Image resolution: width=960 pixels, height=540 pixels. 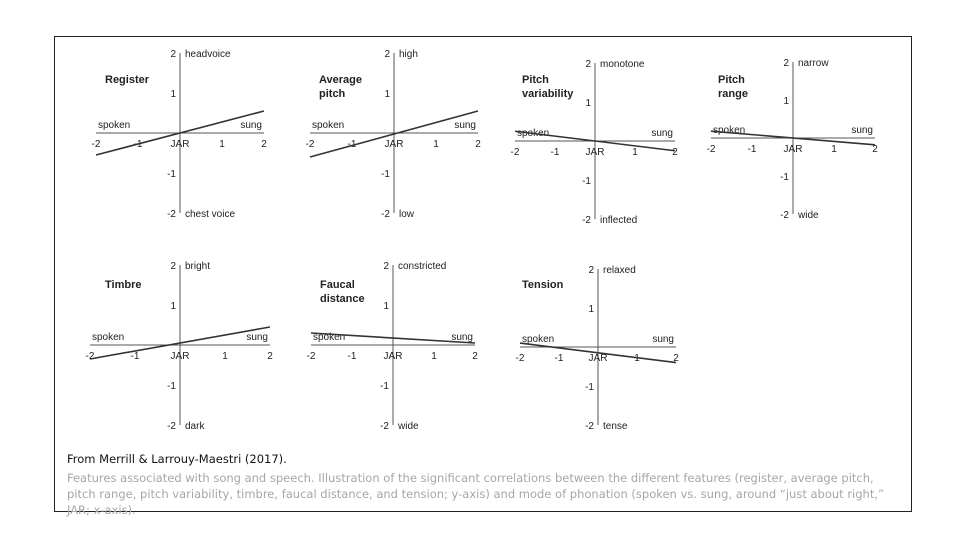 What do you see at coordinates (197, 266) in the screenshot?
I see `y-axis-top-label: bright` at bounding box center [197, 266].